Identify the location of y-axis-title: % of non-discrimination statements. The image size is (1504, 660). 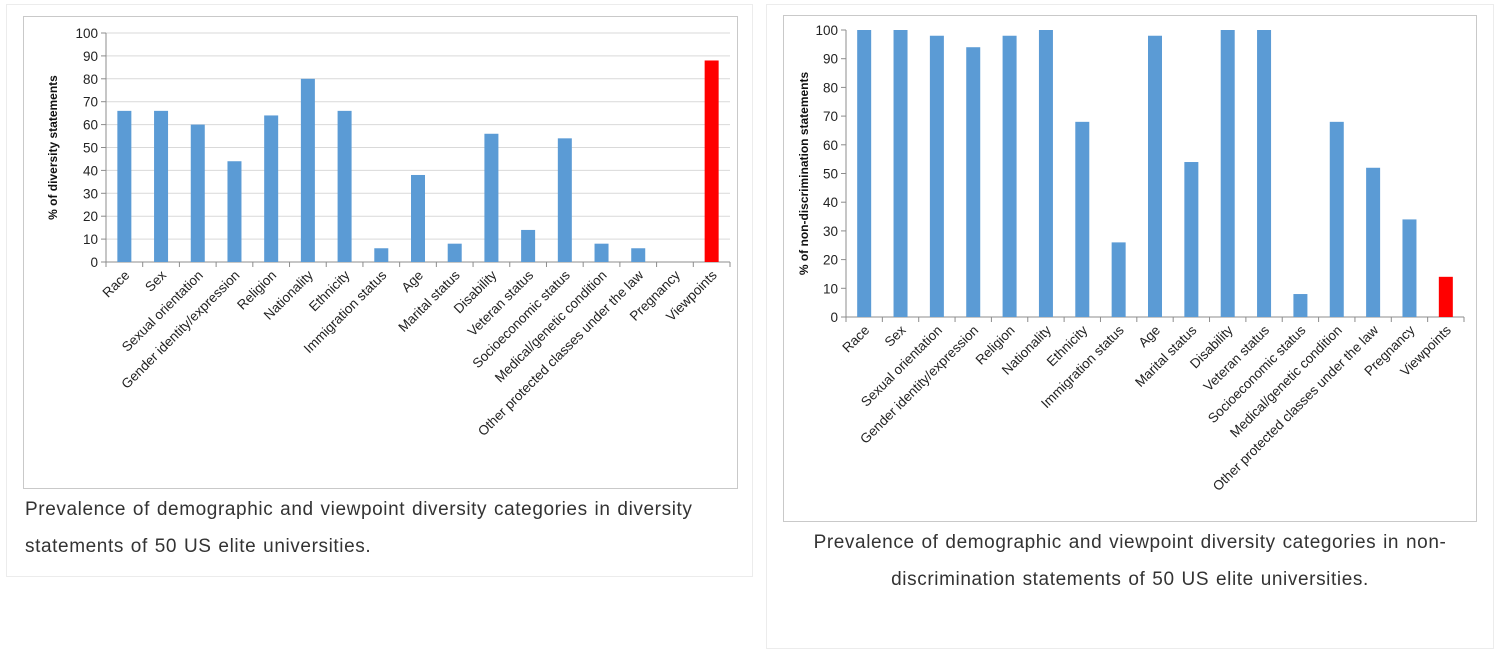
(804, 173).